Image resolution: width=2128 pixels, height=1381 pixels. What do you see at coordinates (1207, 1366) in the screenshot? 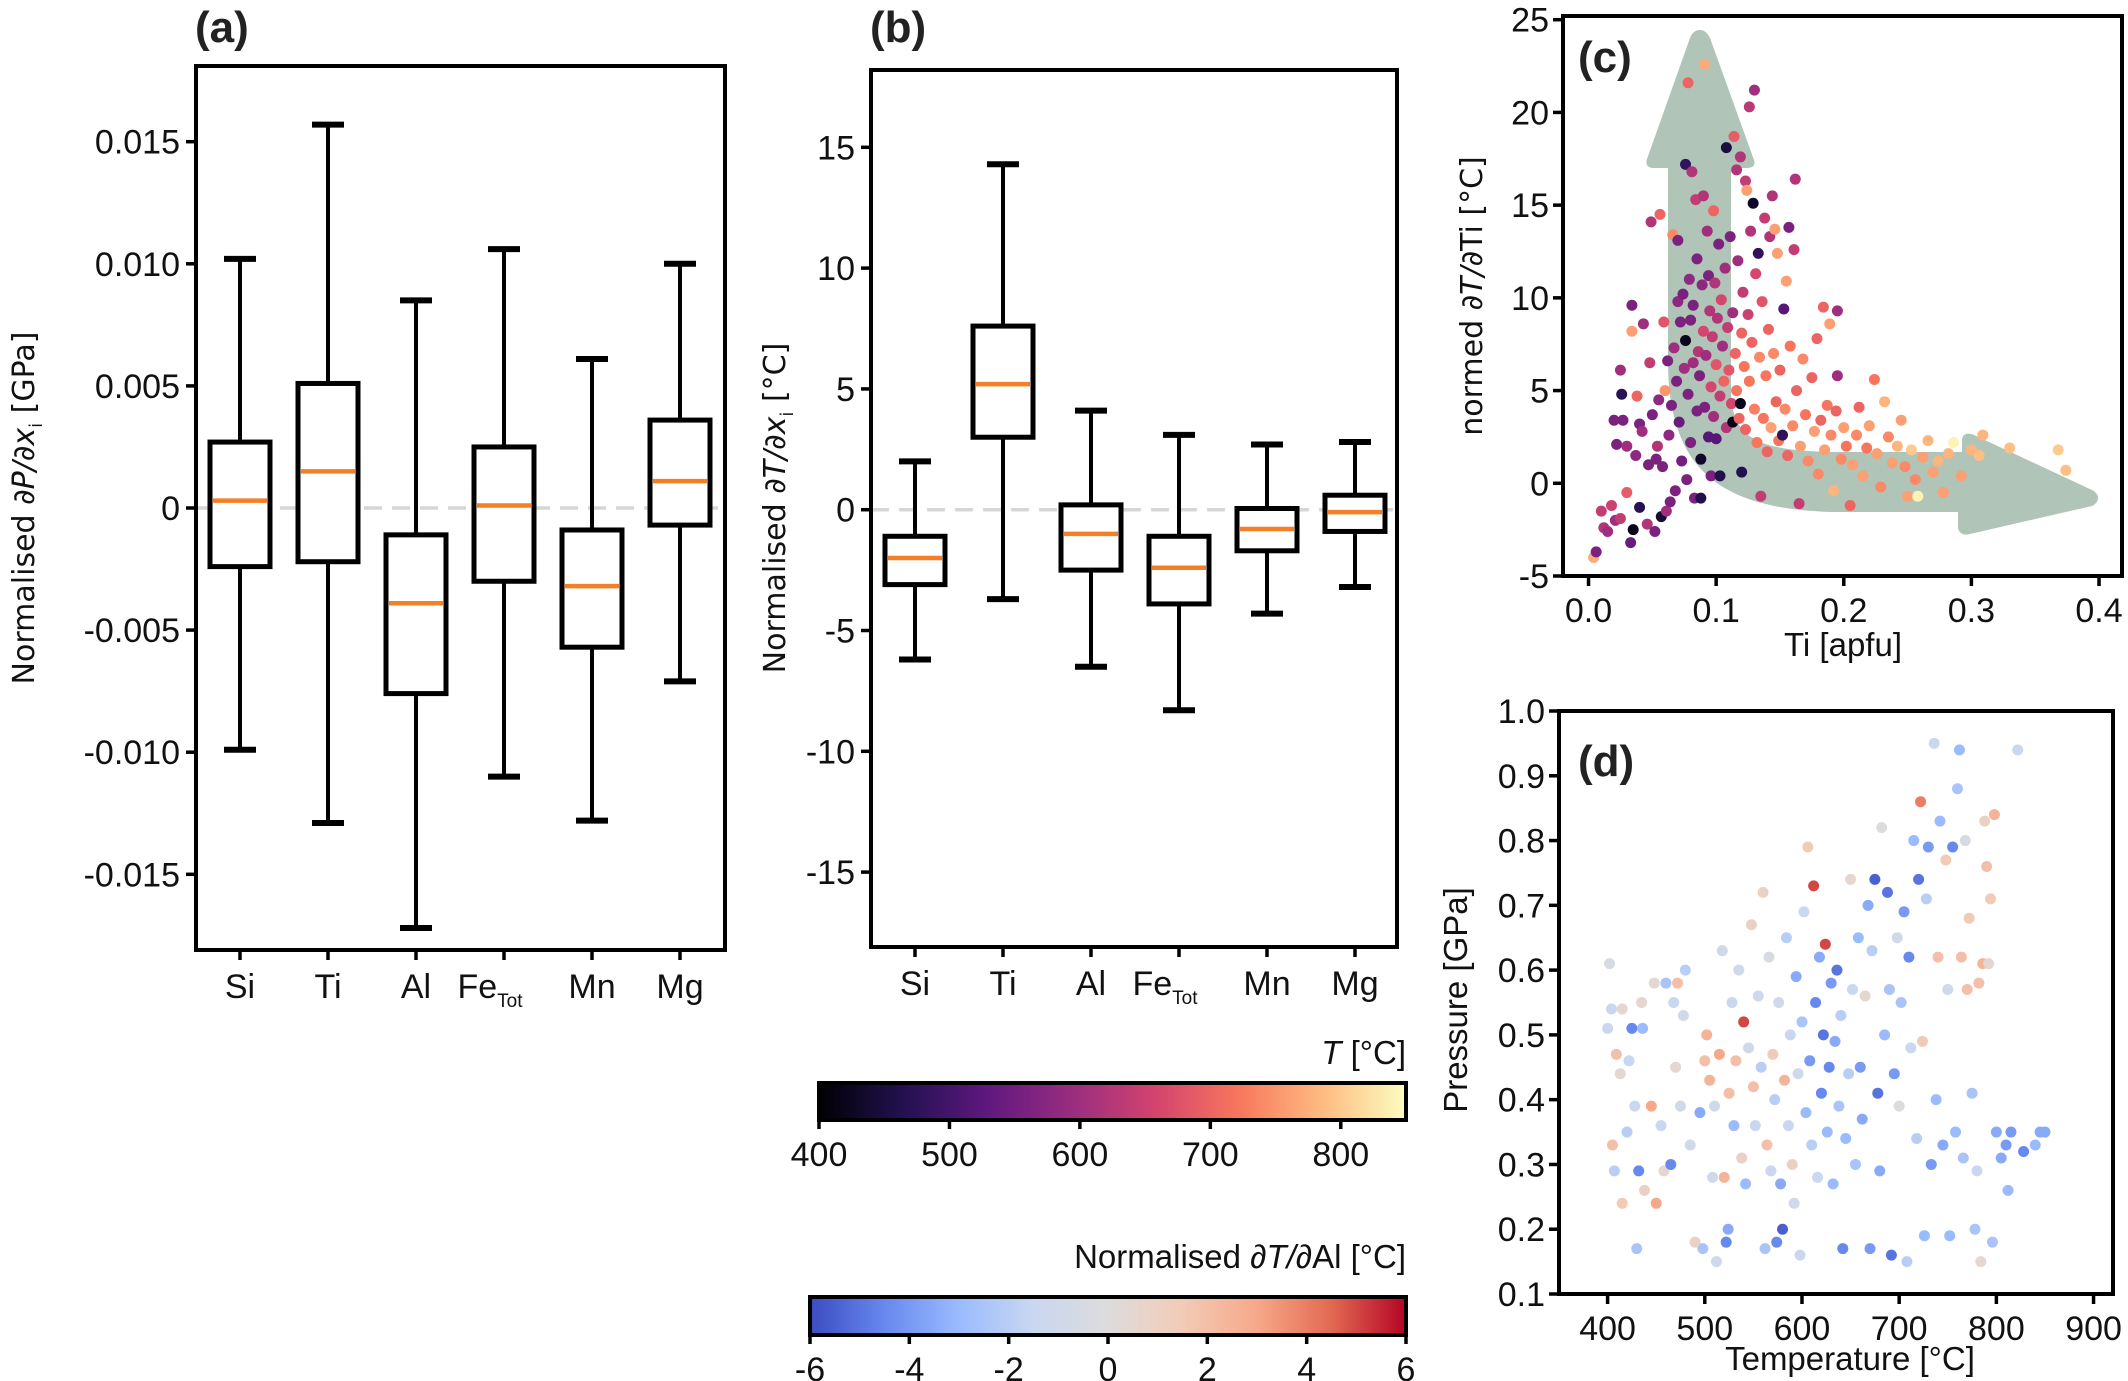
I see `colorbar-tick-label: 2` at bounding box center [1207, 1366].